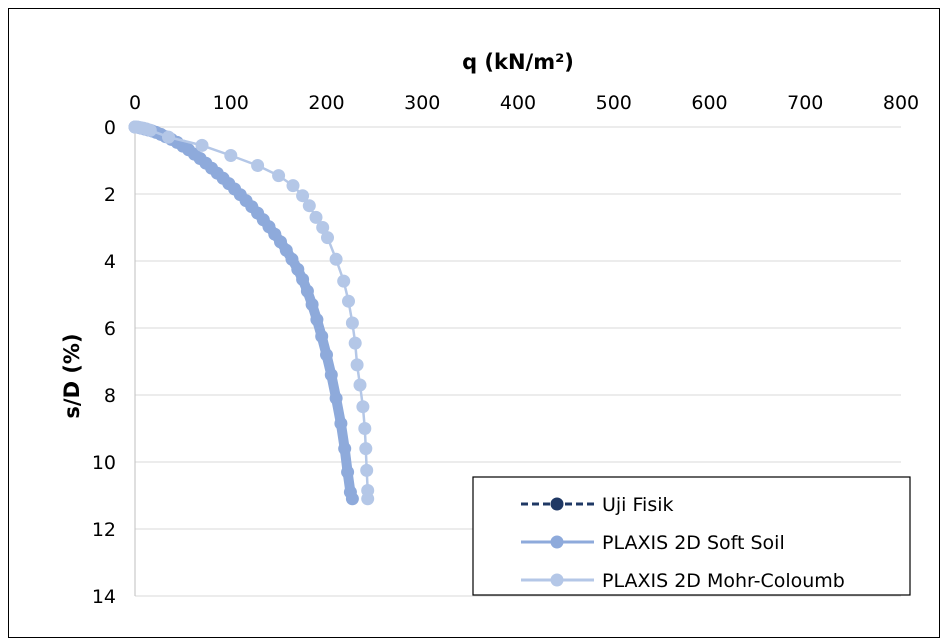 The height and width of the screenshot is (639, 942). I want to click on x-tick-label: 200, so click(326, 103).